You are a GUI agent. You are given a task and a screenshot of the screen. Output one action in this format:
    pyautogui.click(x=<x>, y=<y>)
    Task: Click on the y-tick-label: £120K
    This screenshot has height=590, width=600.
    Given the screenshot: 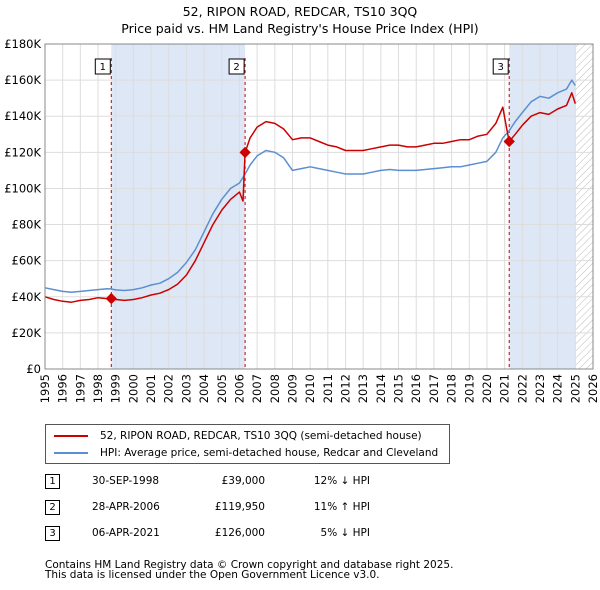 What is the action you would take?
    pyautogui.click(x=22, y=152)
    